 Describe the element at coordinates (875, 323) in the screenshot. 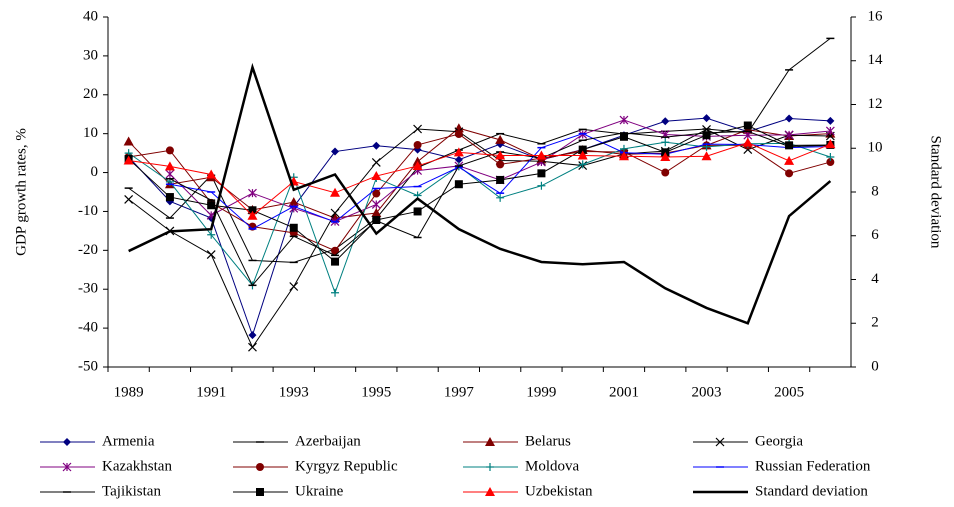

I see `y2-tick-label: 2` at that location.